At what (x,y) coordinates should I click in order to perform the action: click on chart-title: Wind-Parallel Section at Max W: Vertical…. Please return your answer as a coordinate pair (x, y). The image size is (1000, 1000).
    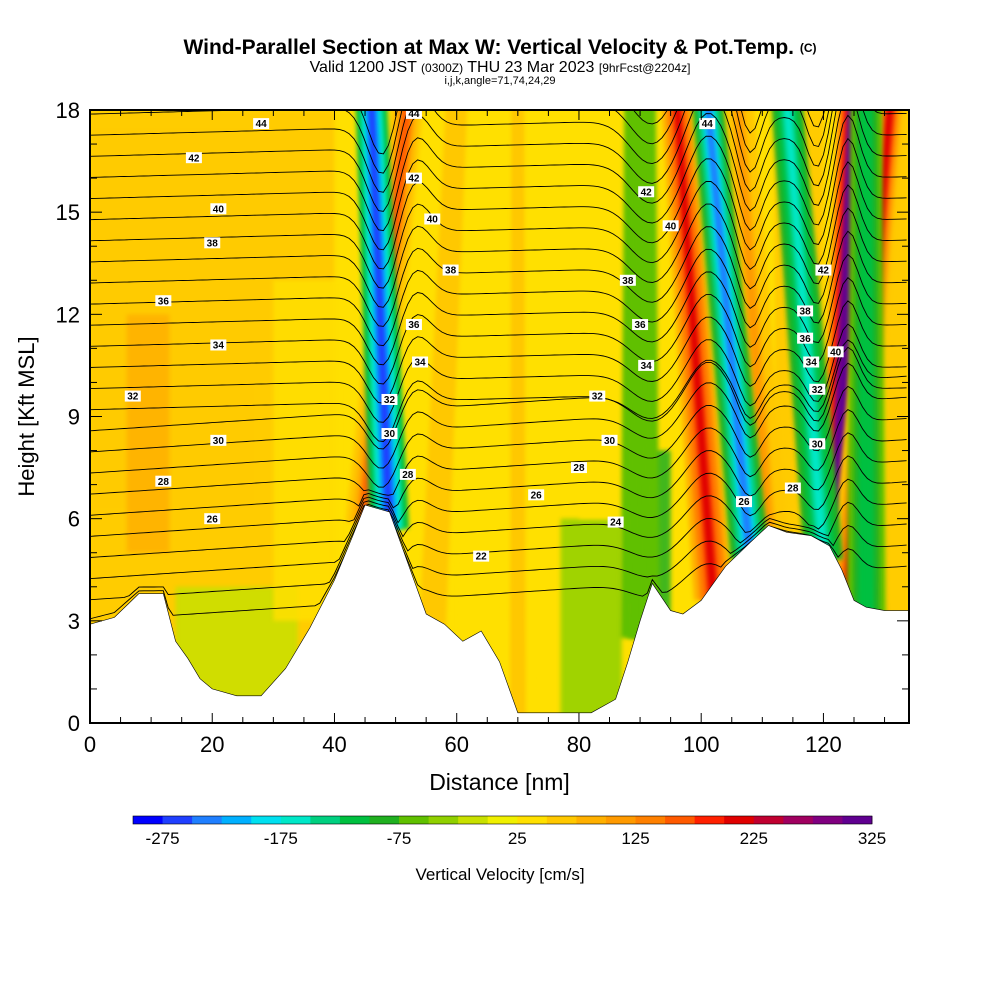
    Looking at the image, I should click on (500, 48).